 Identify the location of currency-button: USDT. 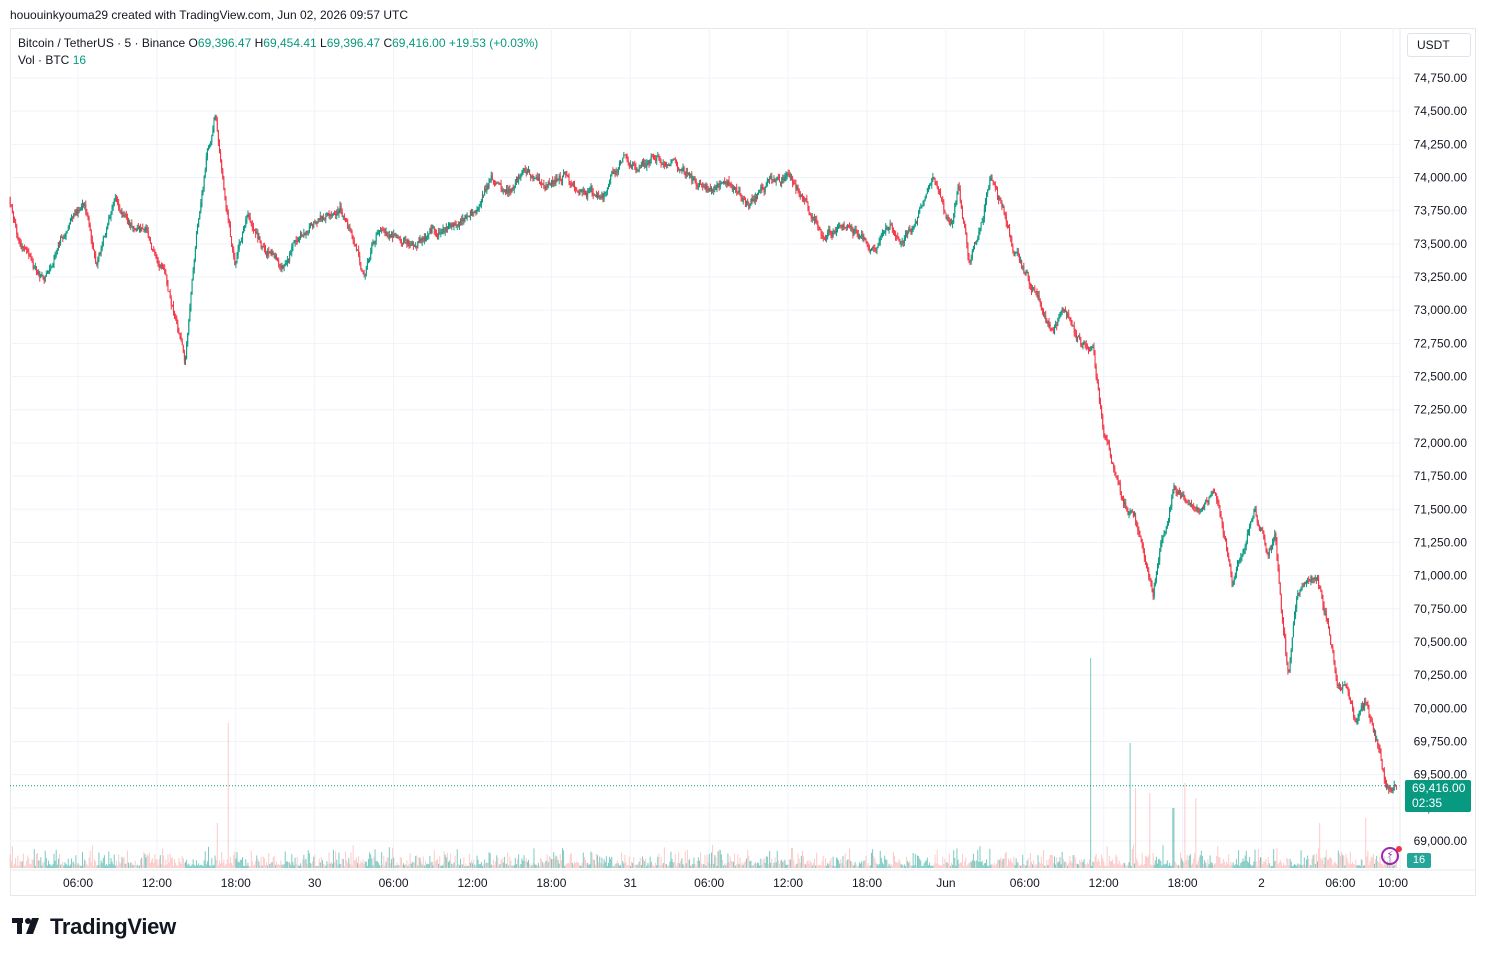
(1439, 45).